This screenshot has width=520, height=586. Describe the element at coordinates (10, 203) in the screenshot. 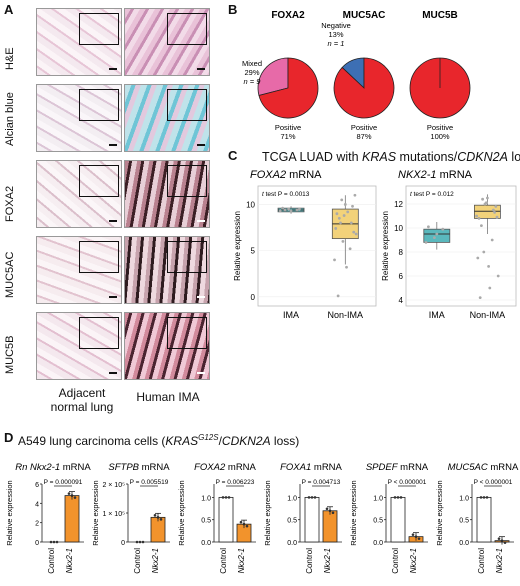

I see `row-label-2: FOXA2` at that location.